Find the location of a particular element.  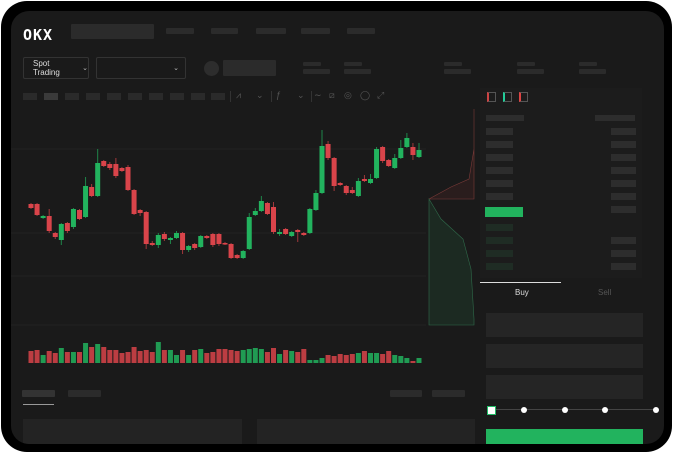

settings-icon: ◯ is located at coordinates (365, 95).